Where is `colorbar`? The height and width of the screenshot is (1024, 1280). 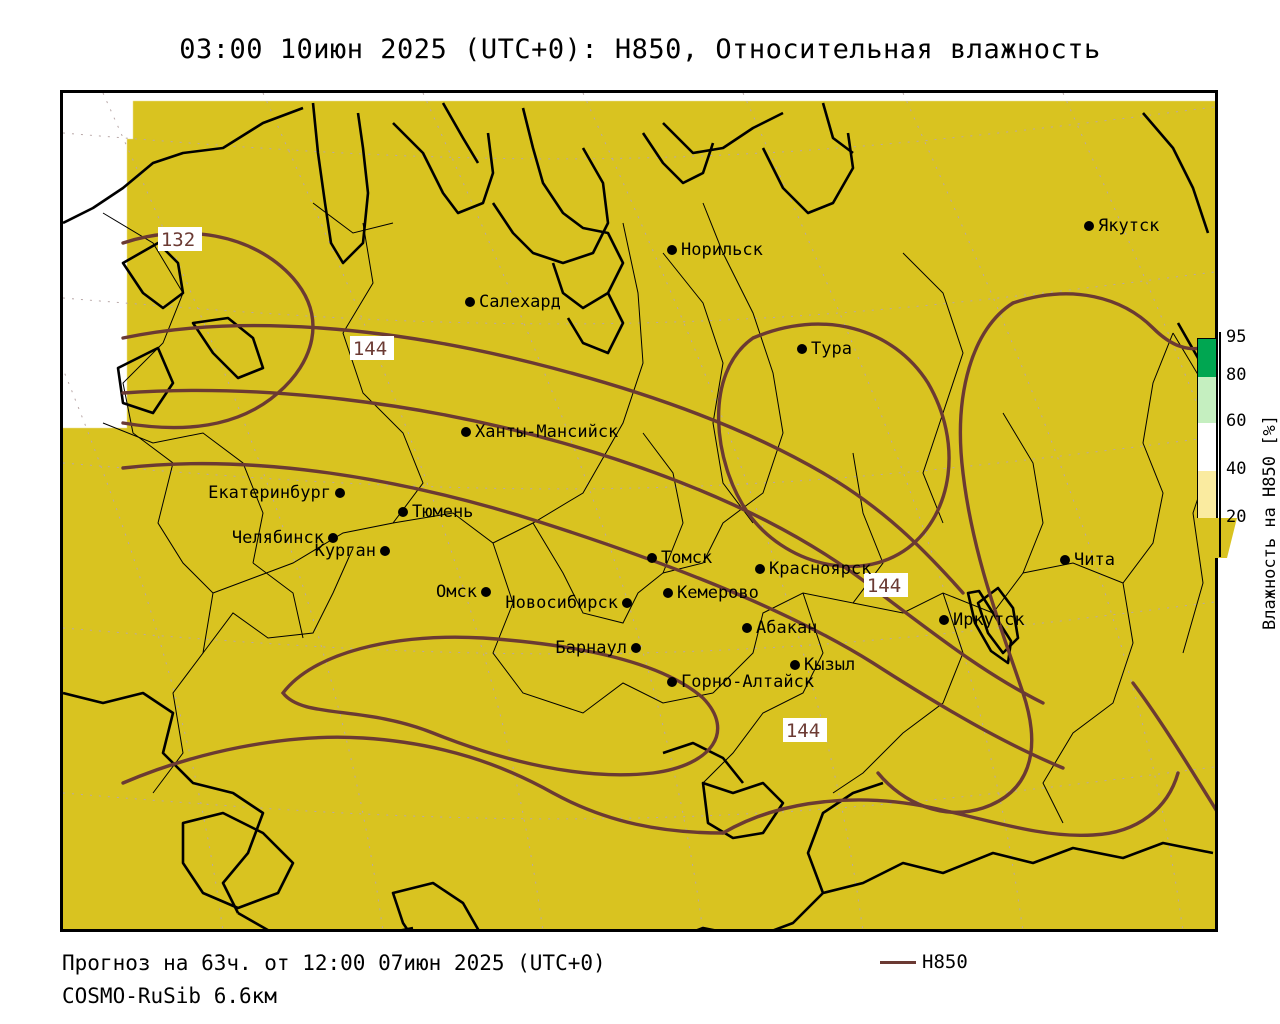
colorbar is located at coordinates (1217, 448).